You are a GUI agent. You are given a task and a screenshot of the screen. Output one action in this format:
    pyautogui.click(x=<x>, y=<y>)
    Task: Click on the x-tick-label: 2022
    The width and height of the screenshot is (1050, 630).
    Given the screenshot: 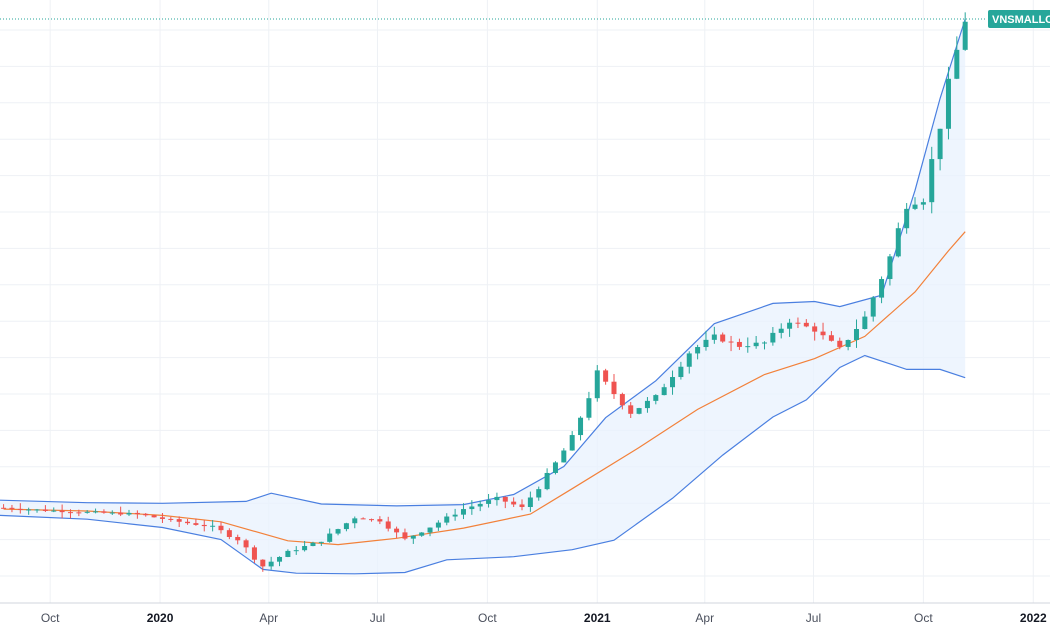 What is the action you would take?
    pyautogui.click(x=1033, y=618)
    